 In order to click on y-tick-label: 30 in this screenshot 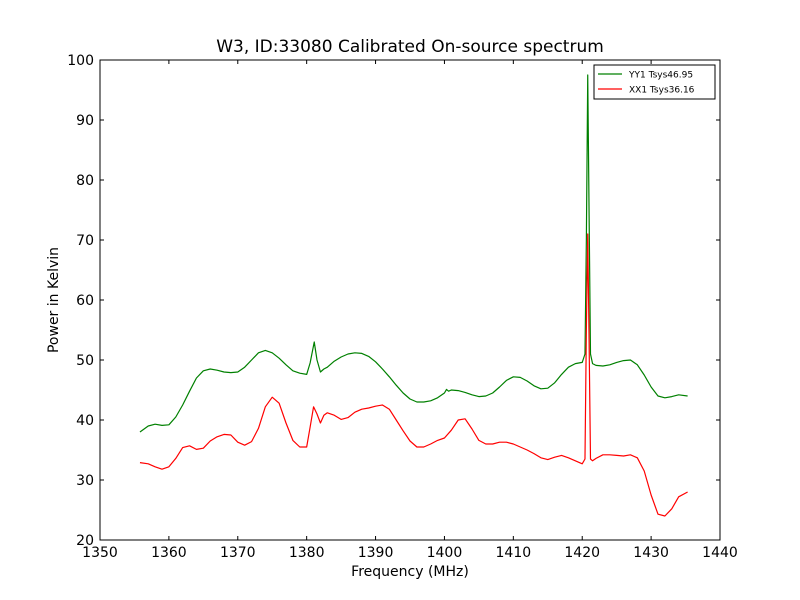, I will do `click(85, 481)`.